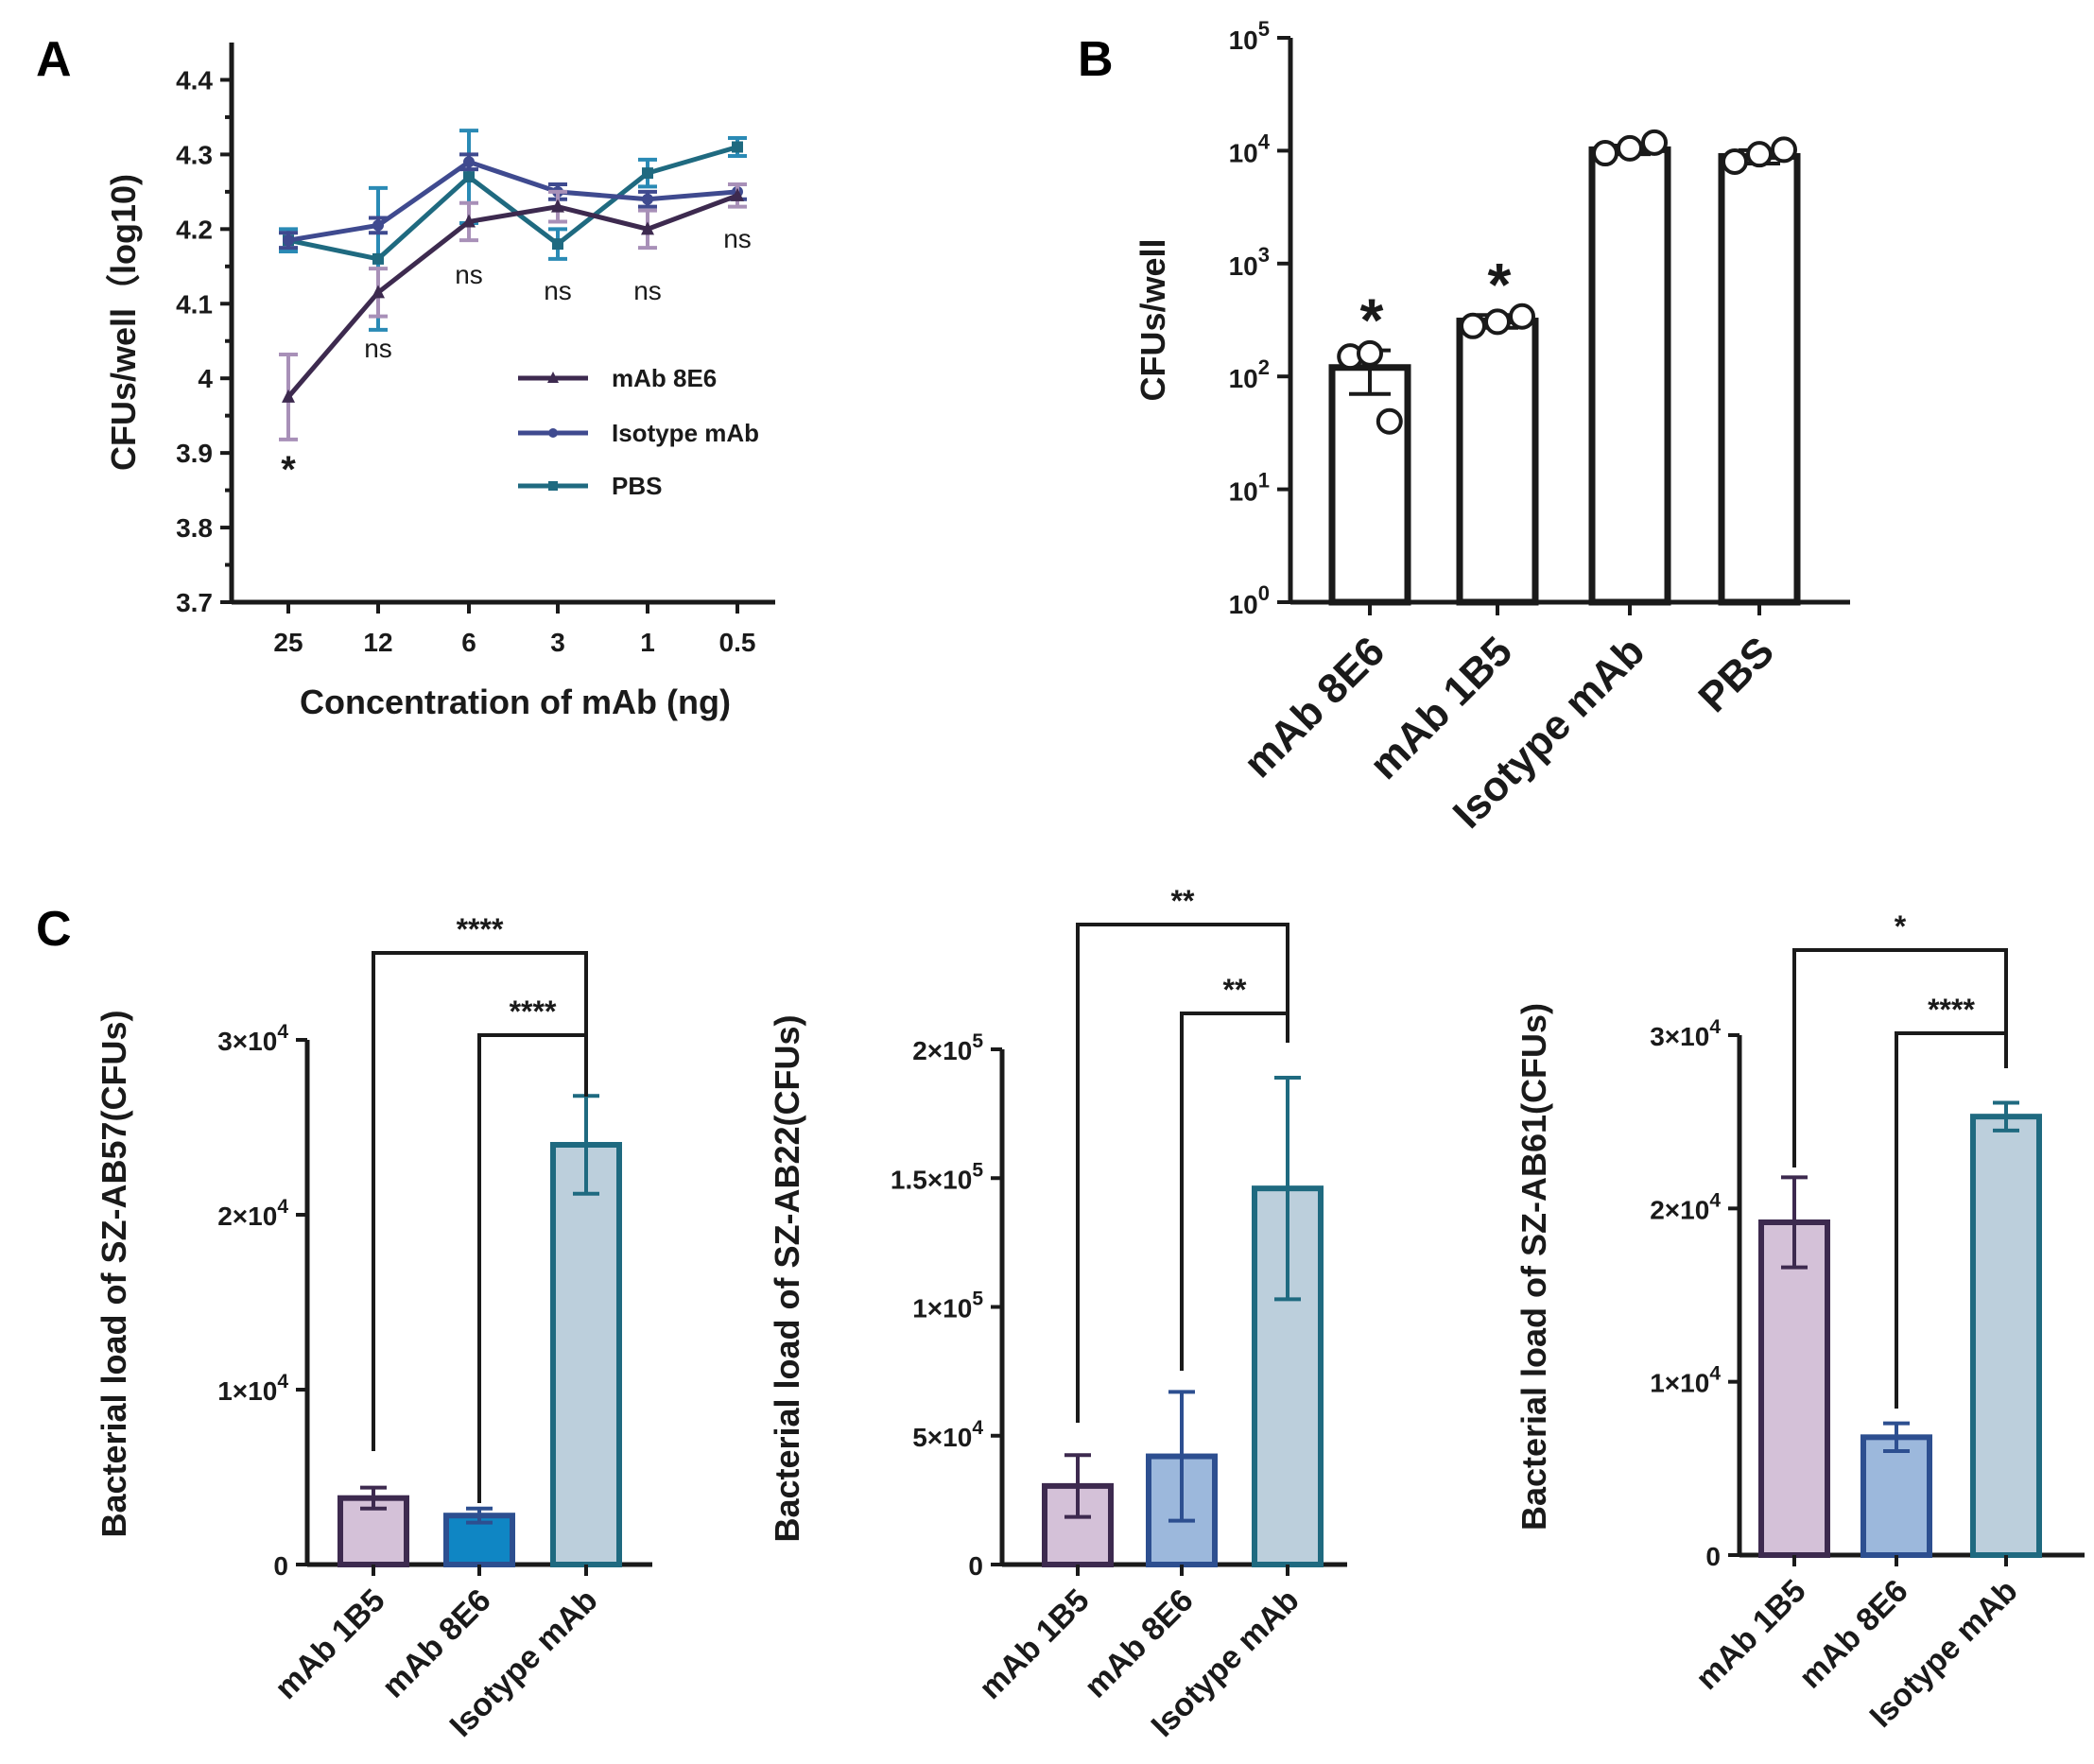 This screenshot has height=1764, width=2094. I want to click on y-tick-base-c1: 3×10, so click(247, 1041).